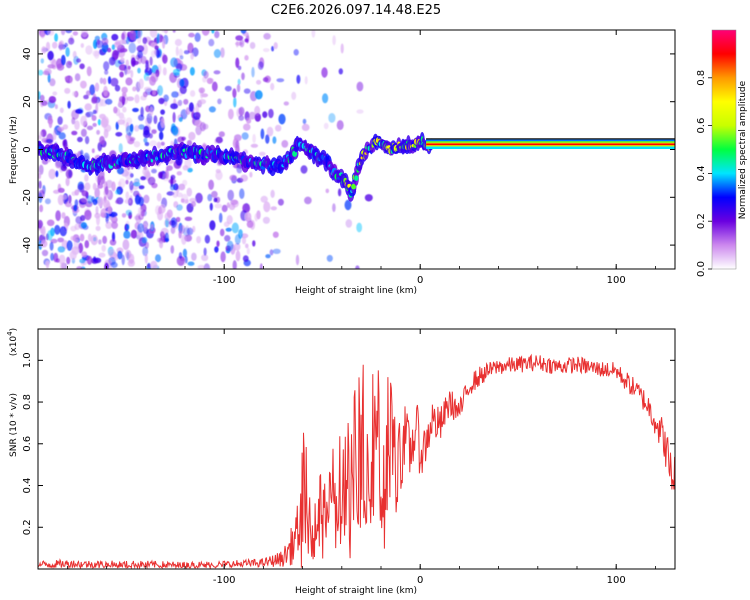 The width and height of the screenshot is (750, 600). Describe the element at coordinates (701, 173) in the screenshot. I see `colorbar-tick-label: 0.4` at that location.